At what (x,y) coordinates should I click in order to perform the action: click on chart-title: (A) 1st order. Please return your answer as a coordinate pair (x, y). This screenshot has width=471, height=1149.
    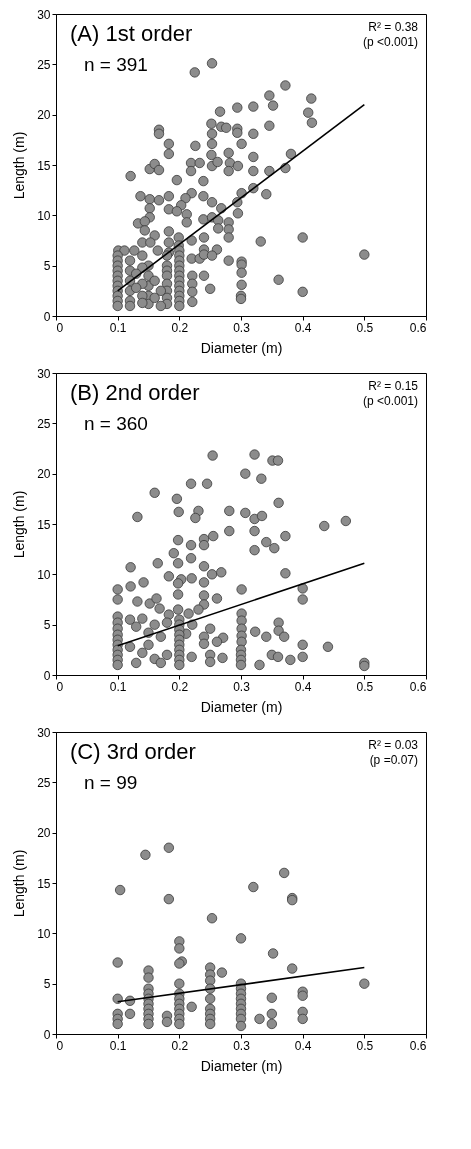
    Looking at the image, I should click on (131, 33).